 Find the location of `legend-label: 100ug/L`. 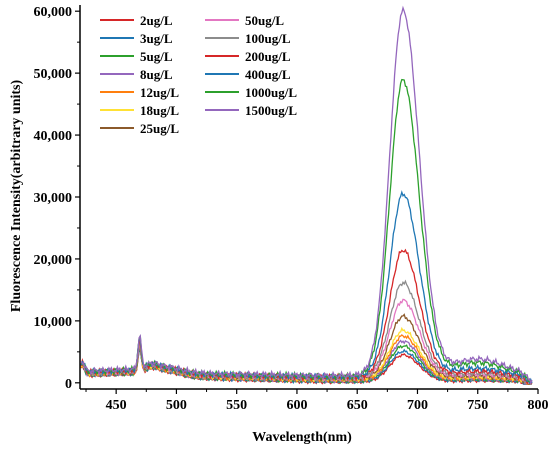

legend-label: 100ug/L is located at coordinates (268, 38).